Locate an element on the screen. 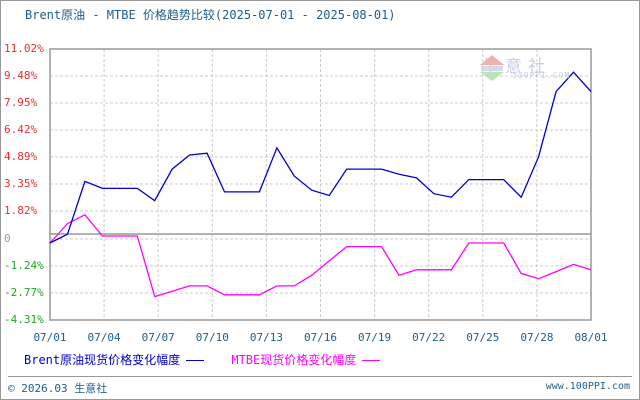 Image resolution: width=640 pixels, height=400 pixels. x-tick-label: 07/13 is located at coordinates (266, 337).